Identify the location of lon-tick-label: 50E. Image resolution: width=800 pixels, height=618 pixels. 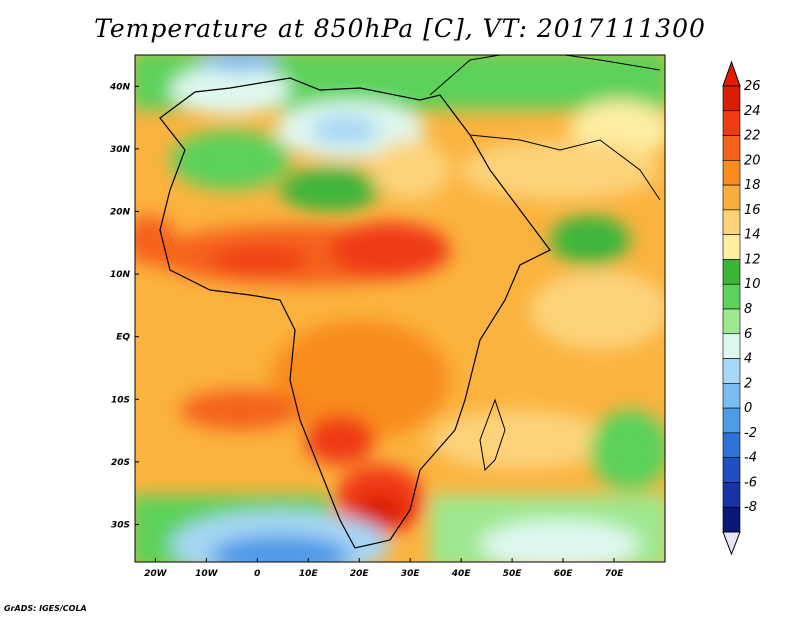
(513, 574).